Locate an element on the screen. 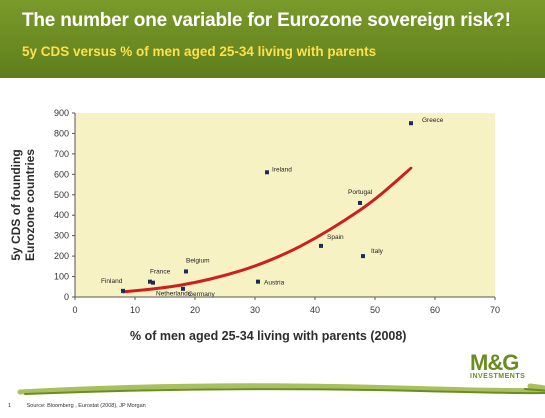  point-label-france: France is located at coordinates (160, 272).